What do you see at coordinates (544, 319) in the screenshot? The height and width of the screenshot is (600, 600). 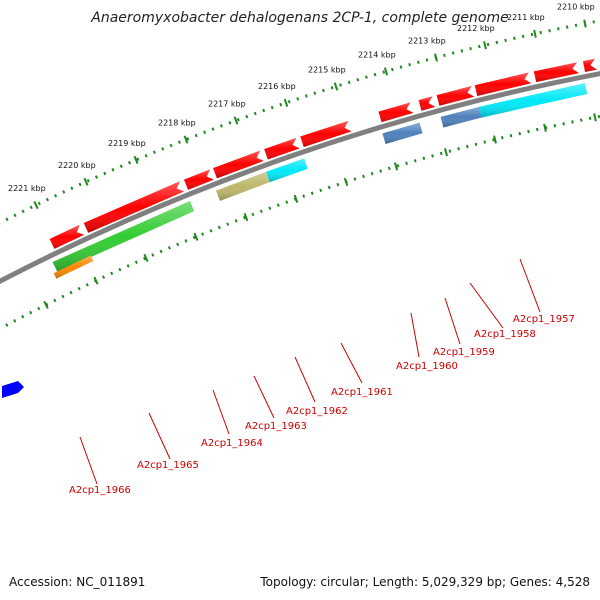 I see `gene-label: A2cp1_1957` at bounding box center [544, 319].